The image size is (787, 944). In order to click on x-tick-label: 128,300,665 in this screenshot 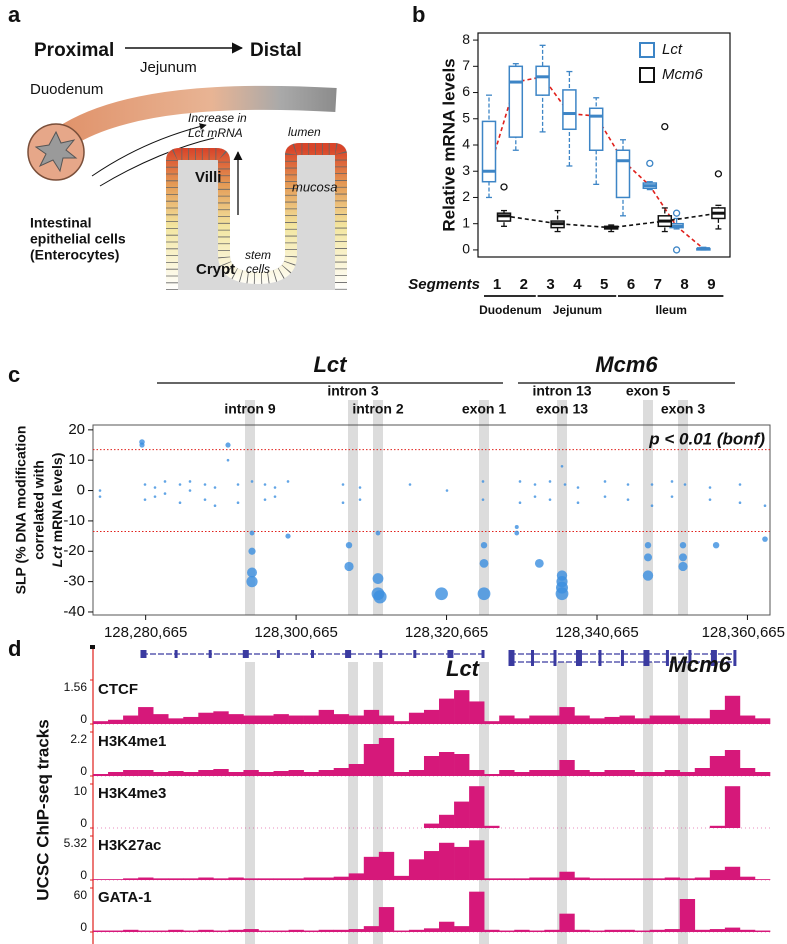, I will do `click(295, 632)`.